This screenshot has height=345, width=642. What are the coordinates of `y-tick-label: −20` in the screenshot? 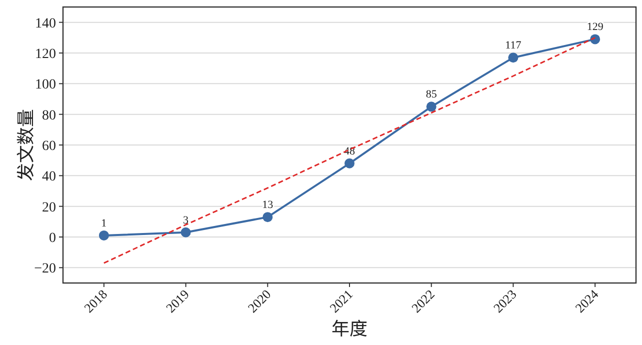 It's located at (45, 269).